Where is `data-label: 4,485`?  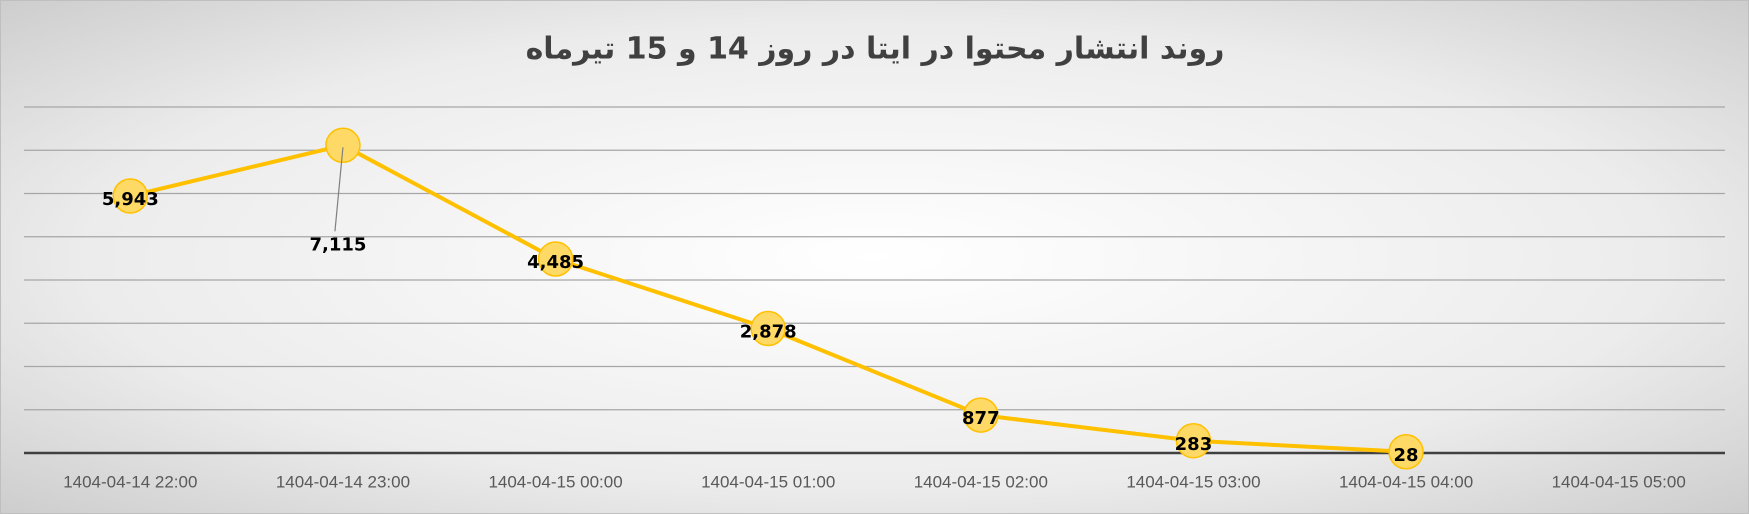 data-label: 4,485 is located at coordinates (555, 262).